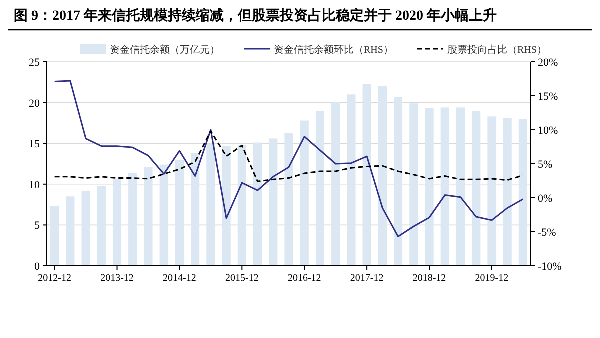 Image resolution: width=600 pixels, height=338 pixels. I want to click on x-tick-label: 2017-12, so click(367, 278).